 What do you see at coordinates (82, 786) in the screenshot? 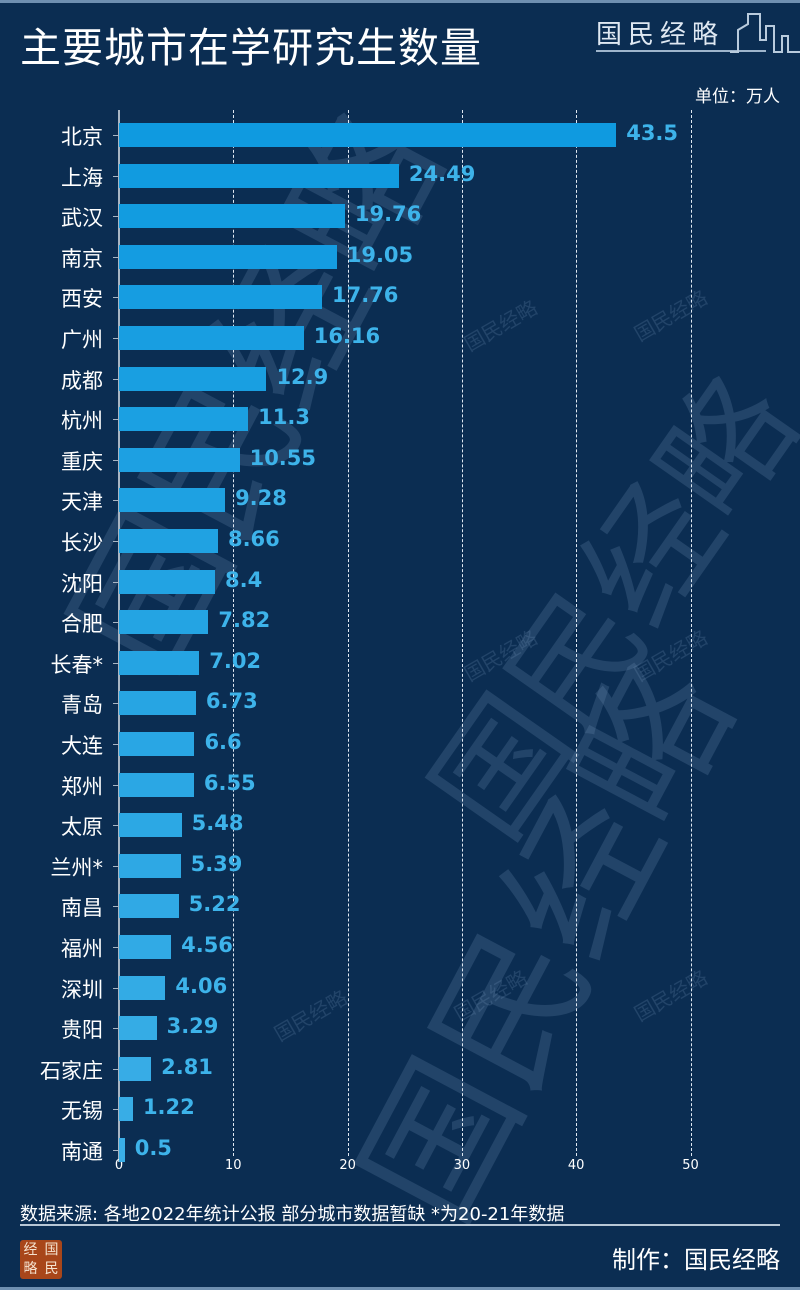
I see `city-label: 郑州` at bounding box center [82, 786].